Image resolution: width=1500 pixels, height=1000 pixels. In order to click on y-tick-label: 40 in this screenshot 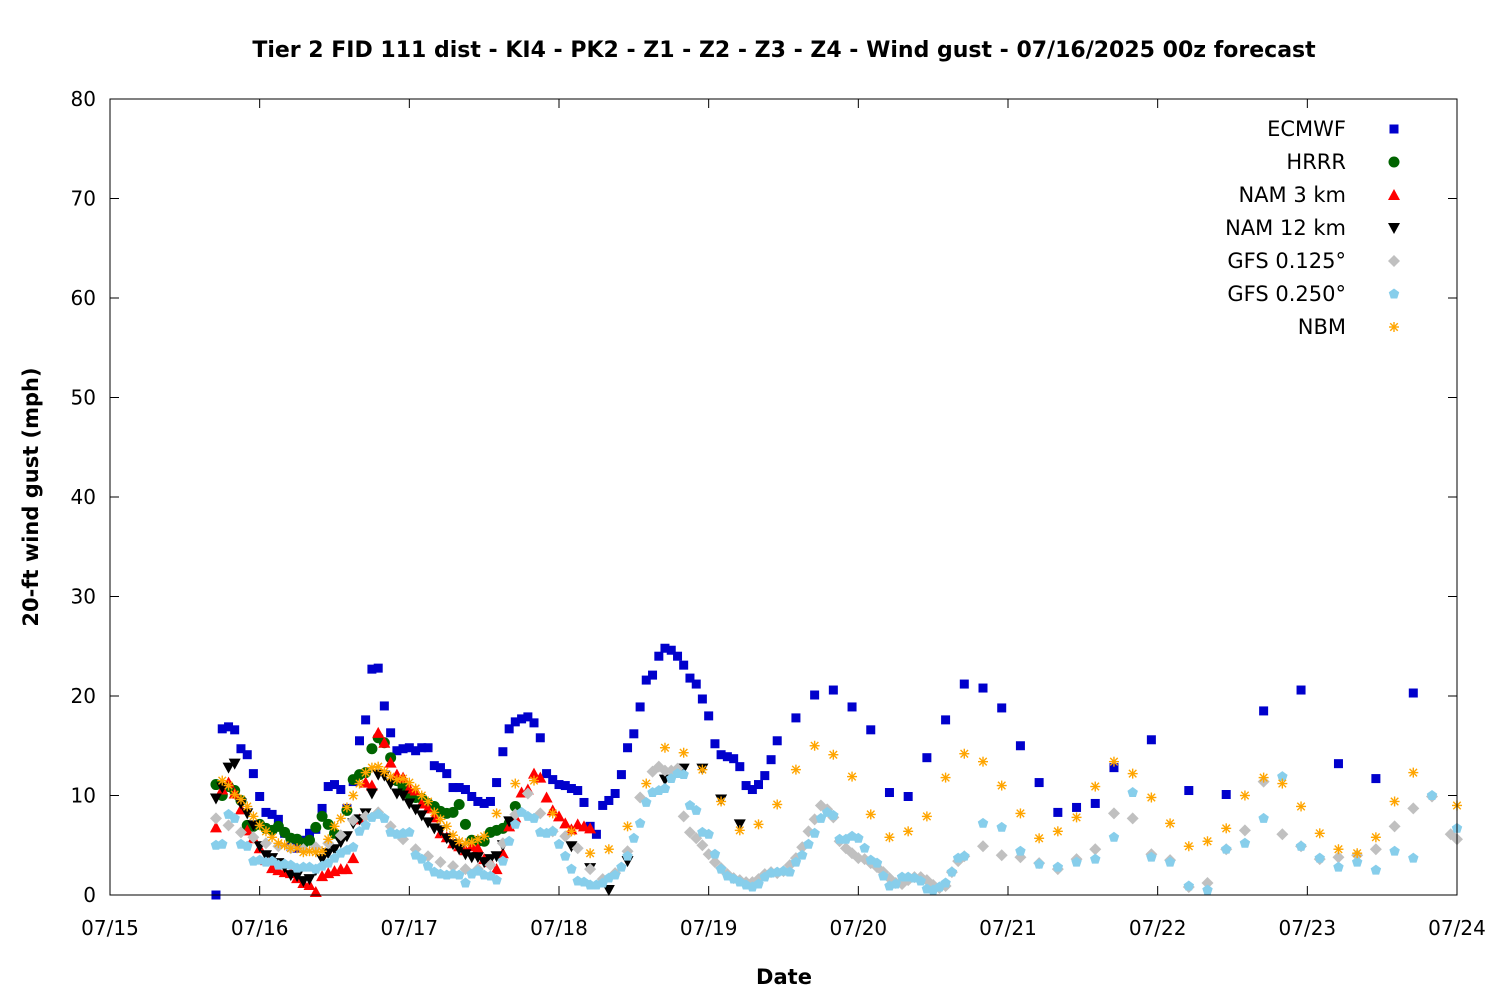, I will do `click(83, 497)`.